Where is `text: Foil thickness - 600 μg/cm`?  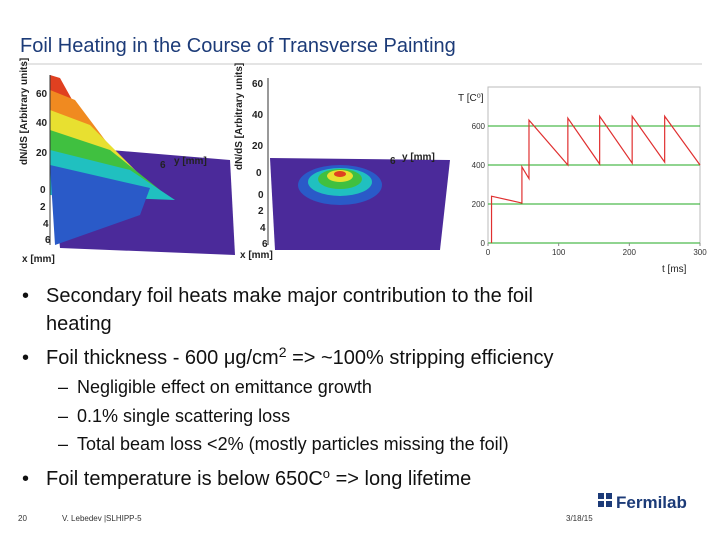 text: Foil thickness - 600 μg/cm is located at coordinates (162, 358).